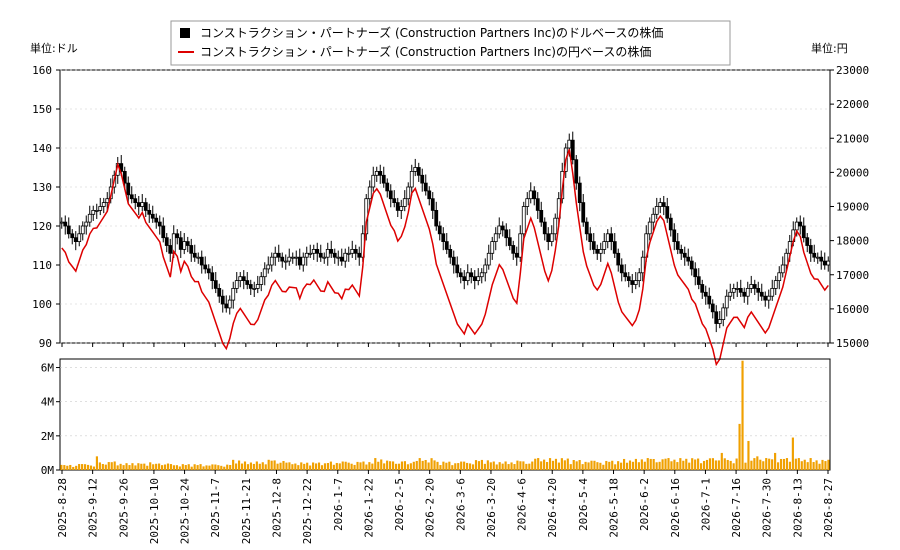 The height and width of the screenshot is (550, 900). I want to click on x-tick-label: 2026-8-13, so click(797, 508).